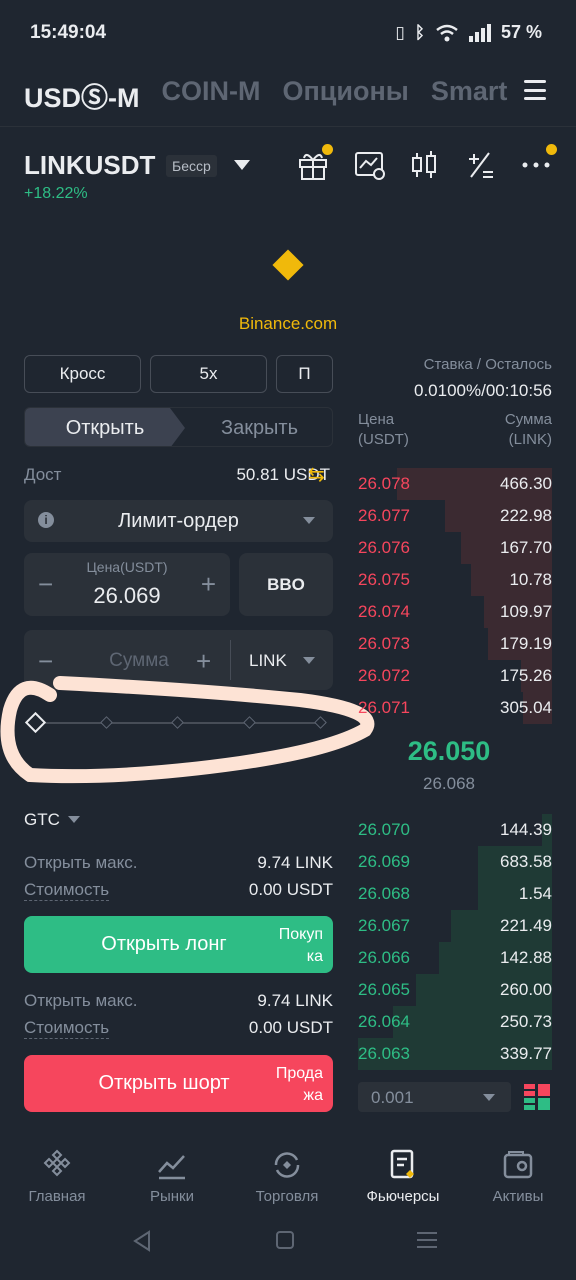  Describe the element at coordinates (455, 894) in the screenshot. I see `bid-row: 26.068 1.54` at that location.